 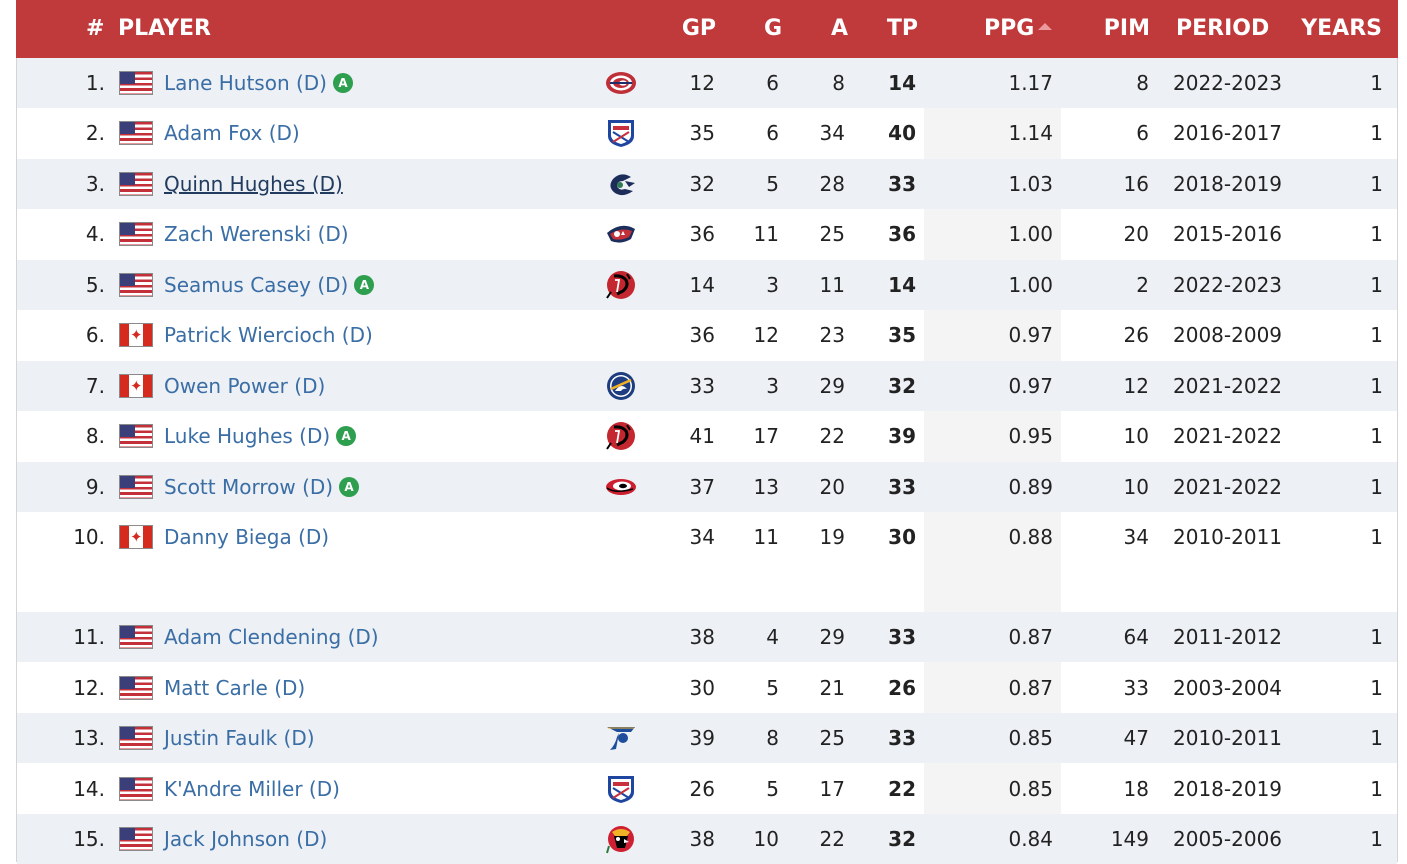 I want to click on carolina-hurricanes-logo-icon, so click(x=621, y=487).